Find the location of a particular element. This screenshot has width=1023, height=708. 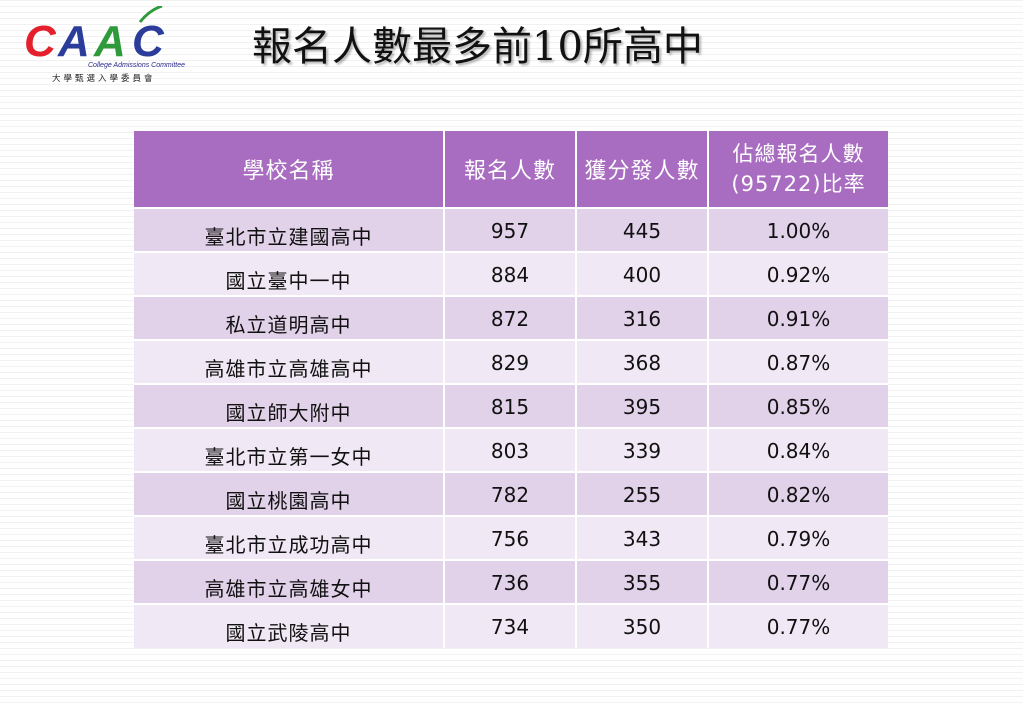

school-name-cell: 私立道明高中 is located at coordinates (289, 317).